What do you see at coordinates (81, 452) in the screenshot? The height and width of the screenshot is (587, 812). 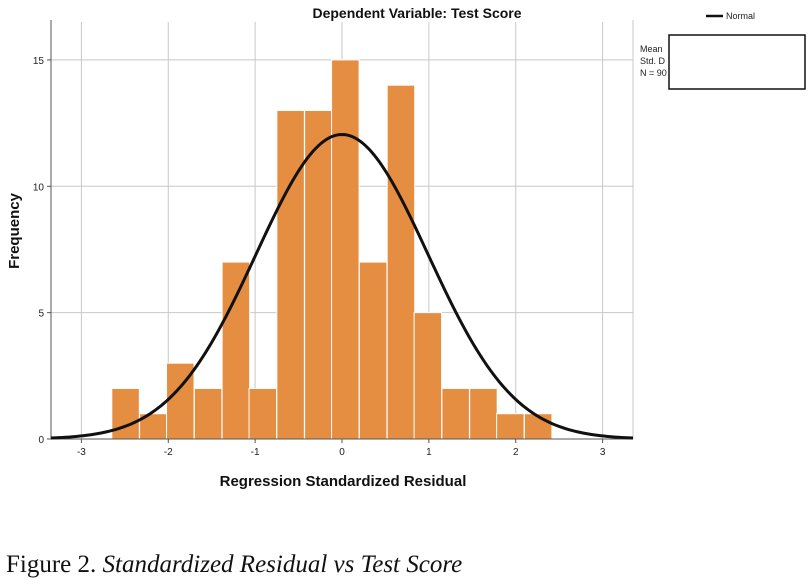 I see `x-tick-label: -3` at bounding box center [81, 452].